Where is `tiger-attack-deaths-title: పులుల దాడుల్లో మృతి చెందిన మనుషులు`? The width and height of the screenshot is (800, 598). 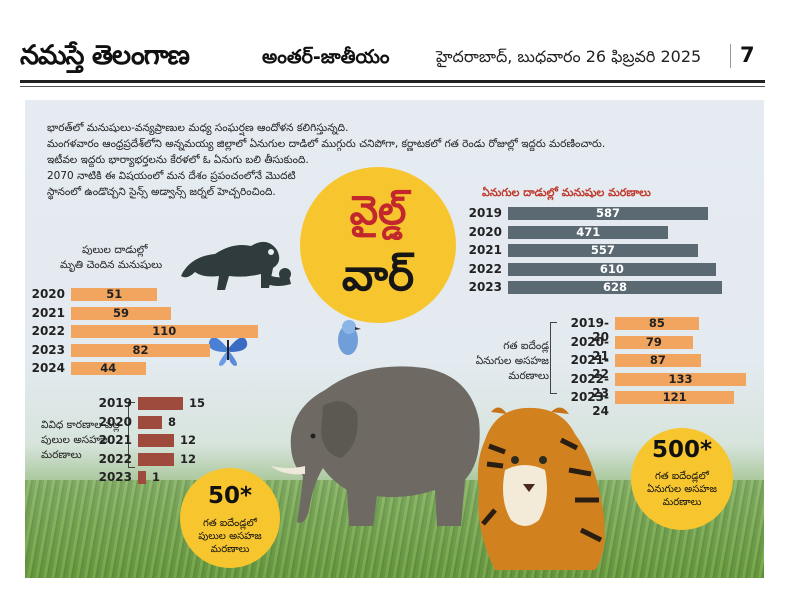 tiger-attack-deaths-title: పులుల దాడుల్లో మృతి చెందిన మనుషులు is located at coordinates (111, 258).